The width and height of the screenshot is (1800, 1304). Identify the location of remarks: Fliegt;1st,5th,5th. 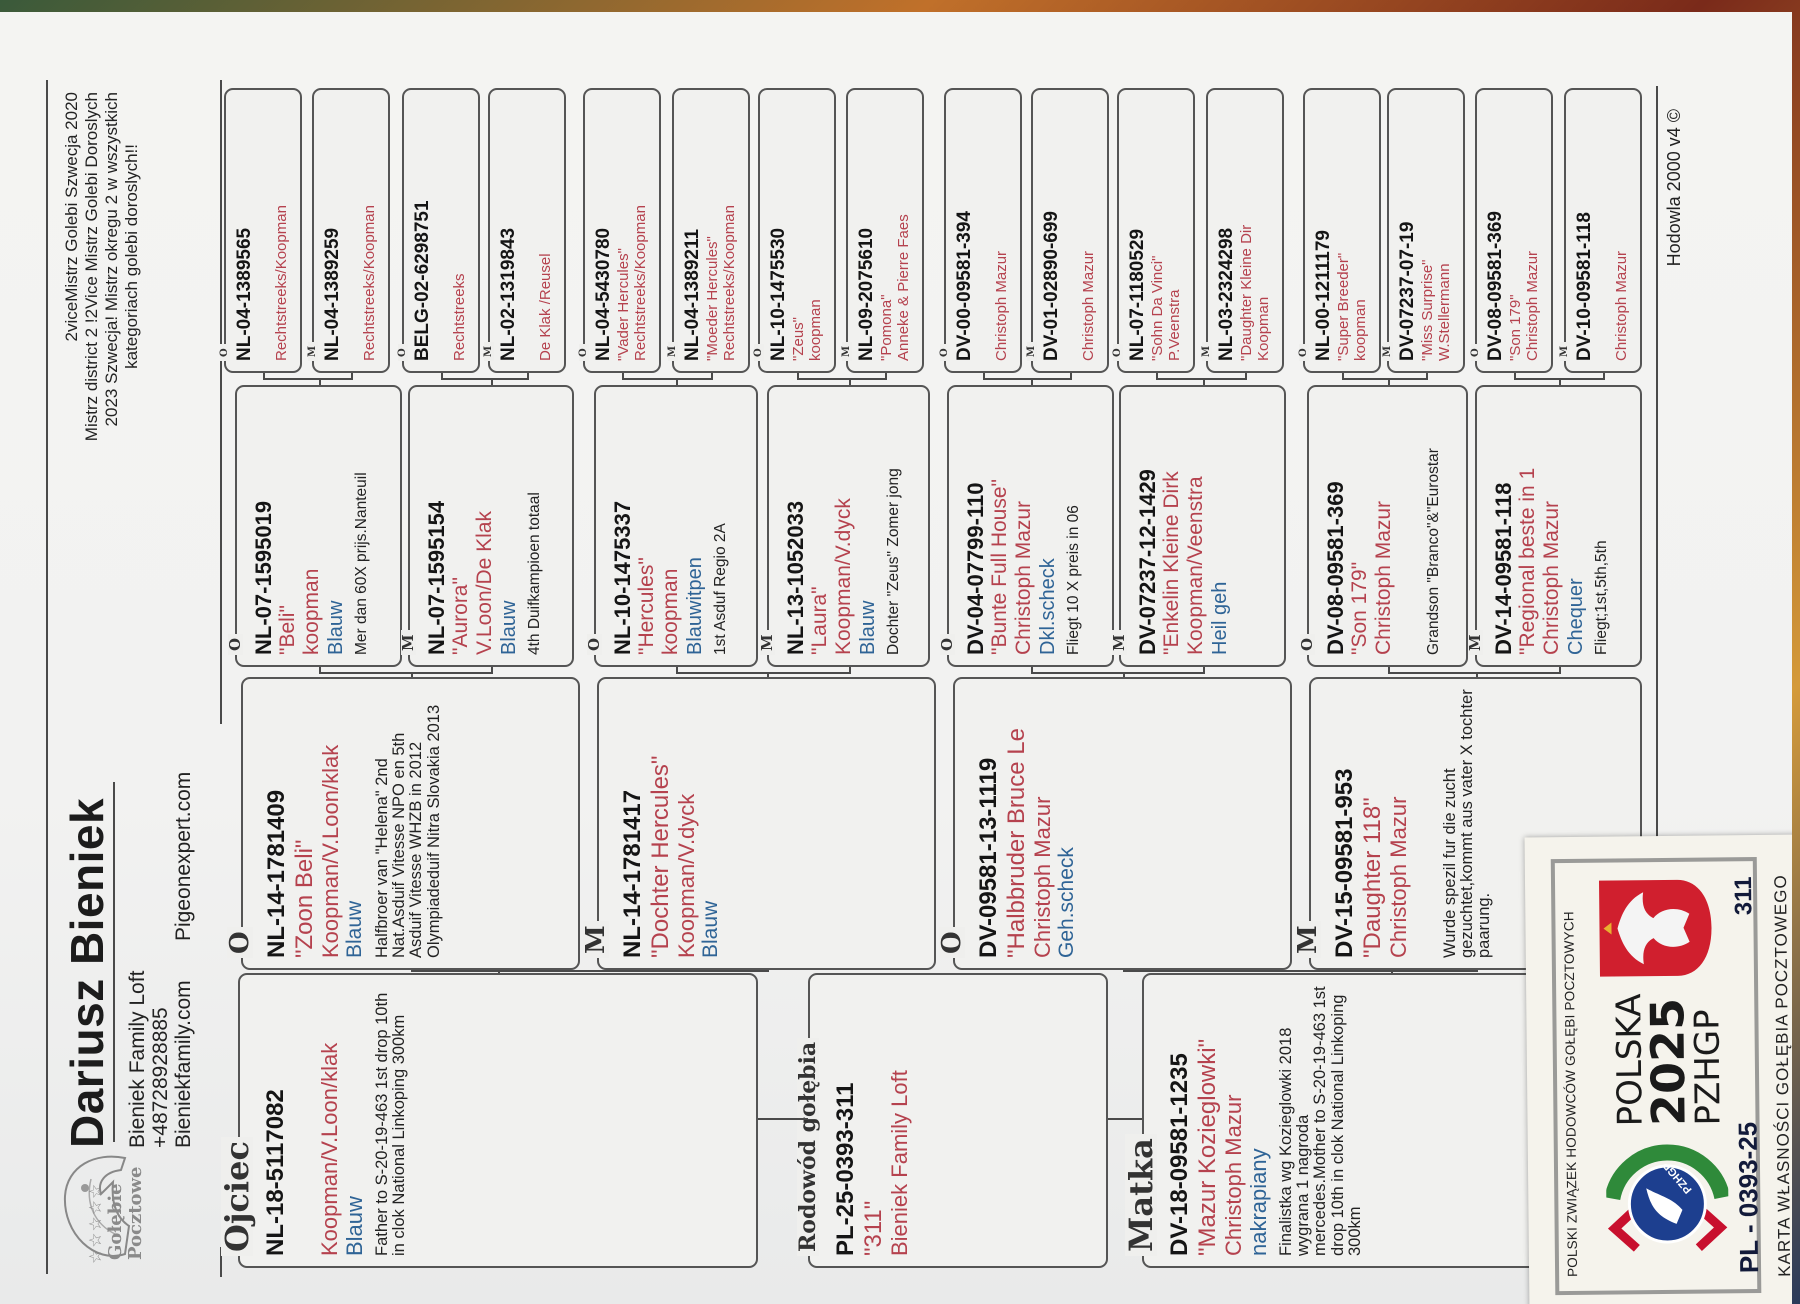
(1601, 597).